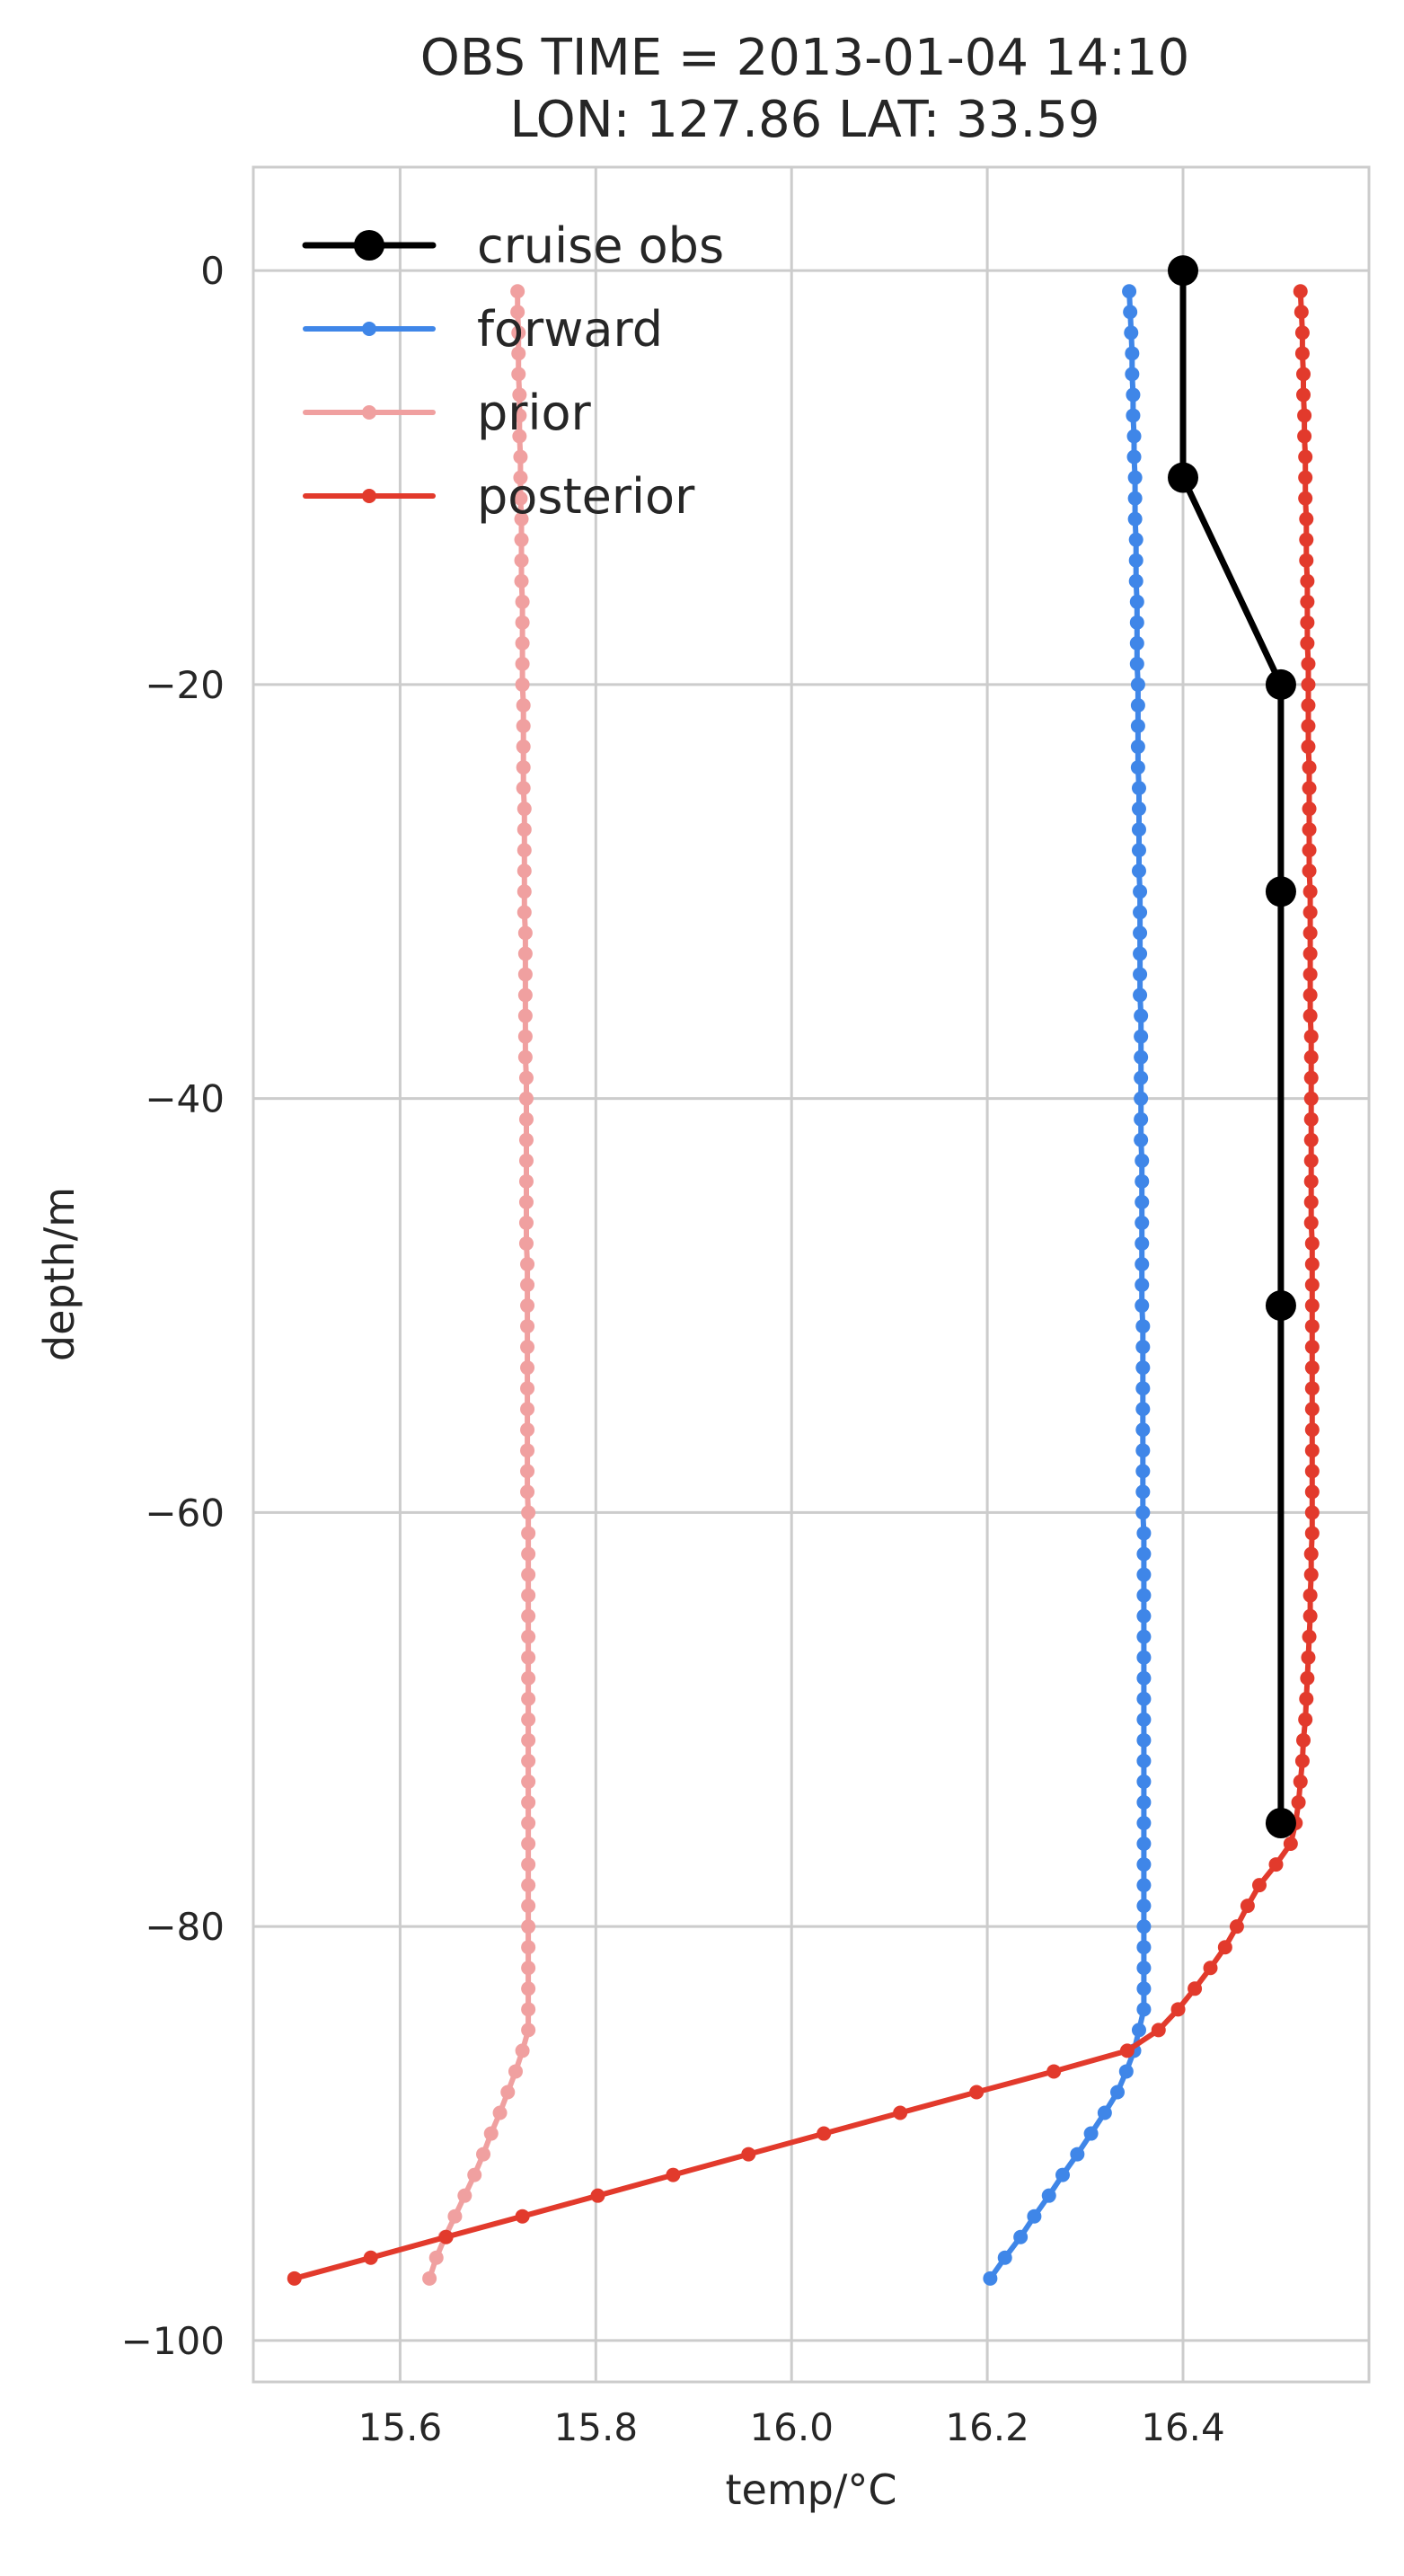 This screenshot has width=1404, height=2576. Describe the element at coordinates (586, 496) in the screenshot. I see `legend-label-posterior: posterior` at that location.